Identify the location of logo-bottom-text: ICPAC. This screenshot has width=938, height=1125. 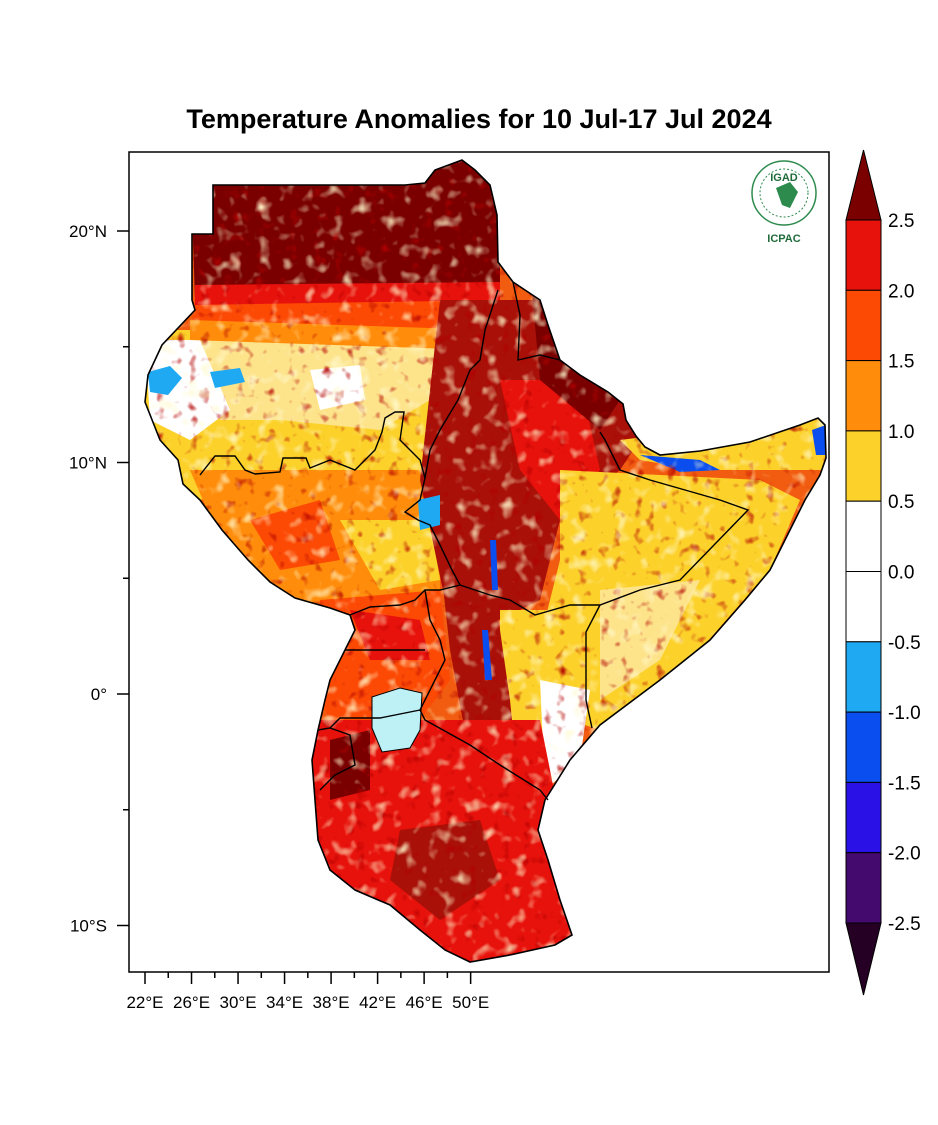
(783, 239).